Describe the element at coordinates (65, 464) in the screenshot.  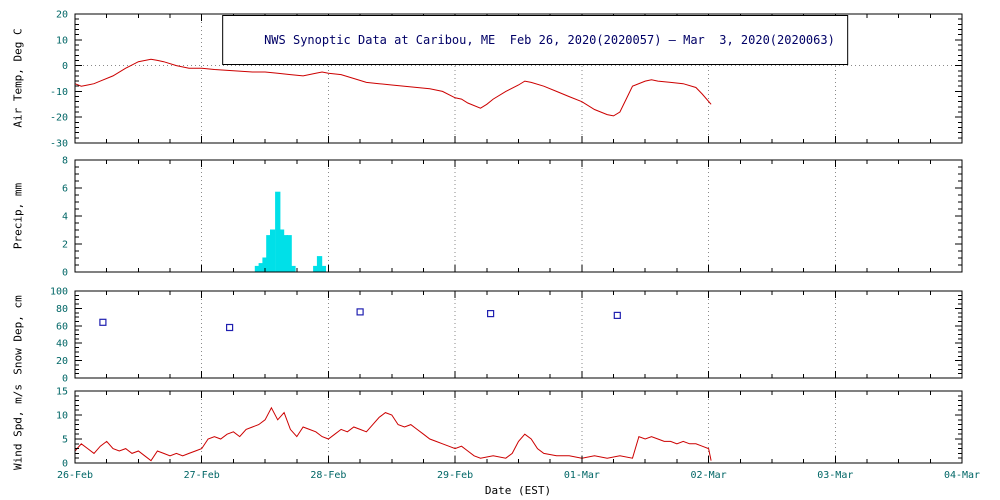
I see `wind-speed-ytick-label: 0` at that location.